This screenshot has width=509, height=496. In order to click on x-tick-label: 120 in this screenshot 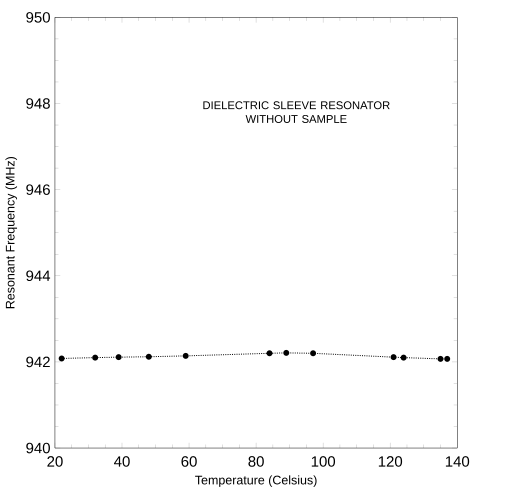, I will do `click(390, 461)`.